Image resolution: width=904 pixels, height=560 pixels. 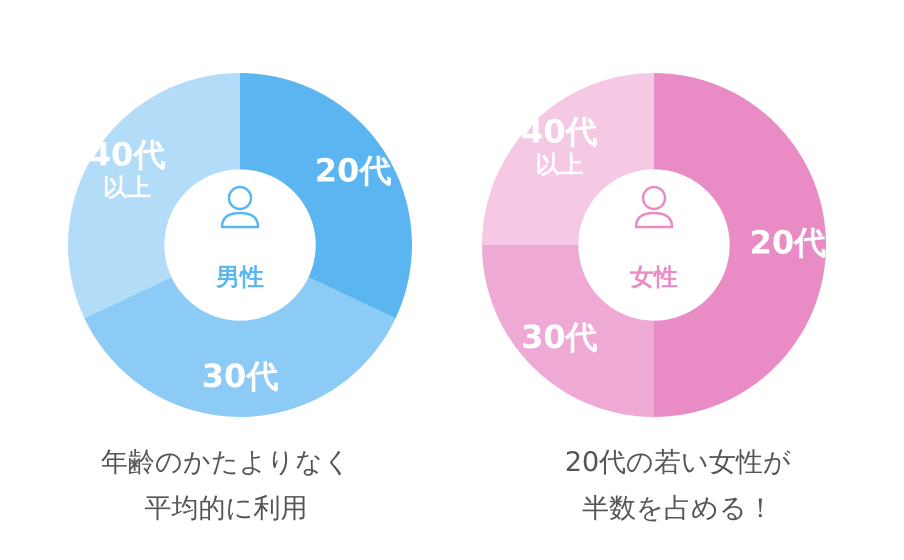 What do you see at coordinates (678, 486) in the screenshot?
I see `text: 20代の若い女性が半数を占める！` at bounding box center [678, 486].